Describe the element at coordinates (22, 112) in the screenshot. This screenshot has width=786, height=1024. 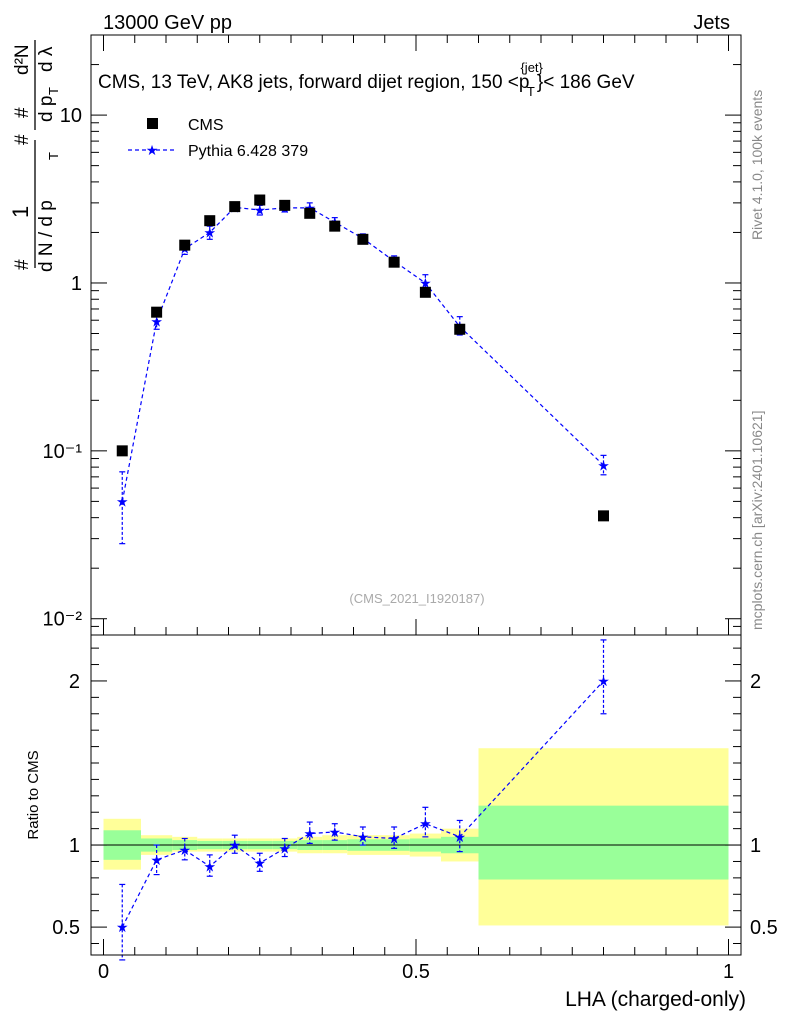
I see `ylabel-hash-3: #` at that location.